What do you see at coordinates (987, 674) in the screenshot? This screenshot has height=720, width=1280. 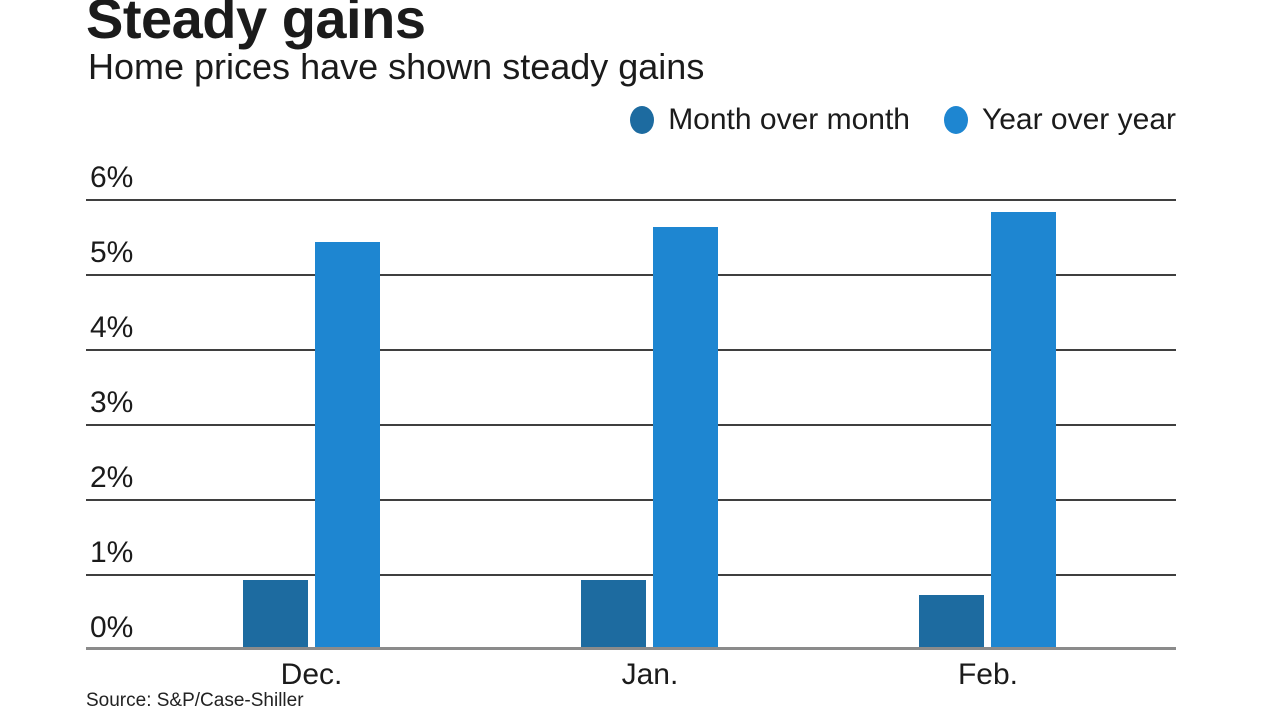 I see `x-axis-category-label: Feb.` at bounding box center [987, 674].